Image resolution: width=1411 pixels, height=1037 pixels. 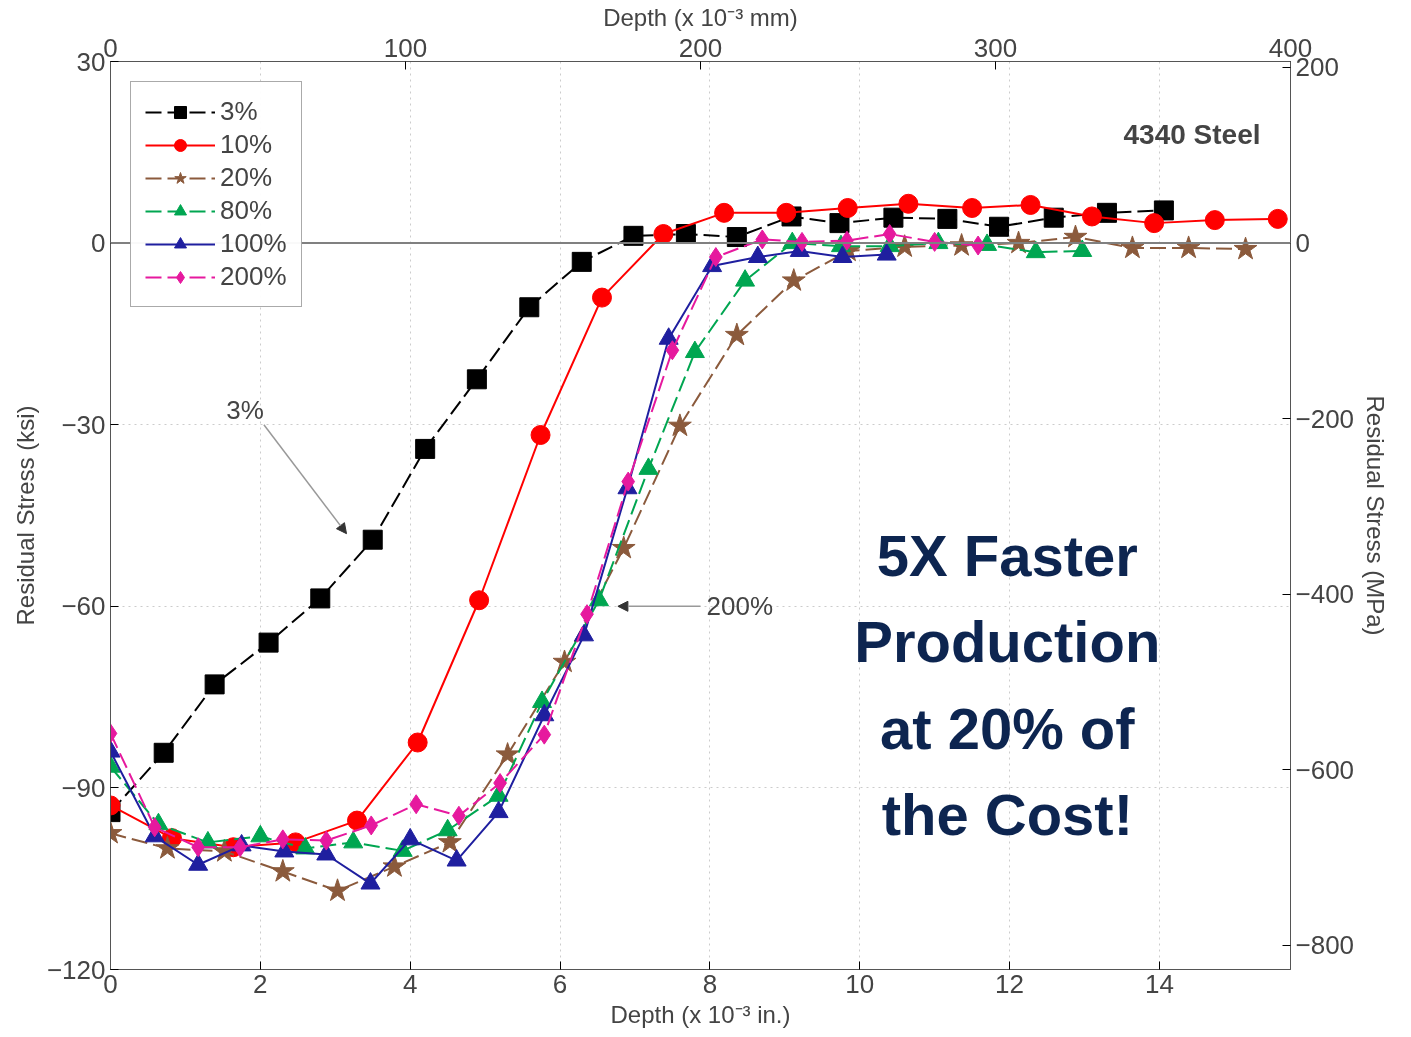 What do you see at coordinates (1010, 983) in the screenshot?
I see `x-tick-label: 12` at bounding box center [1010, 983].